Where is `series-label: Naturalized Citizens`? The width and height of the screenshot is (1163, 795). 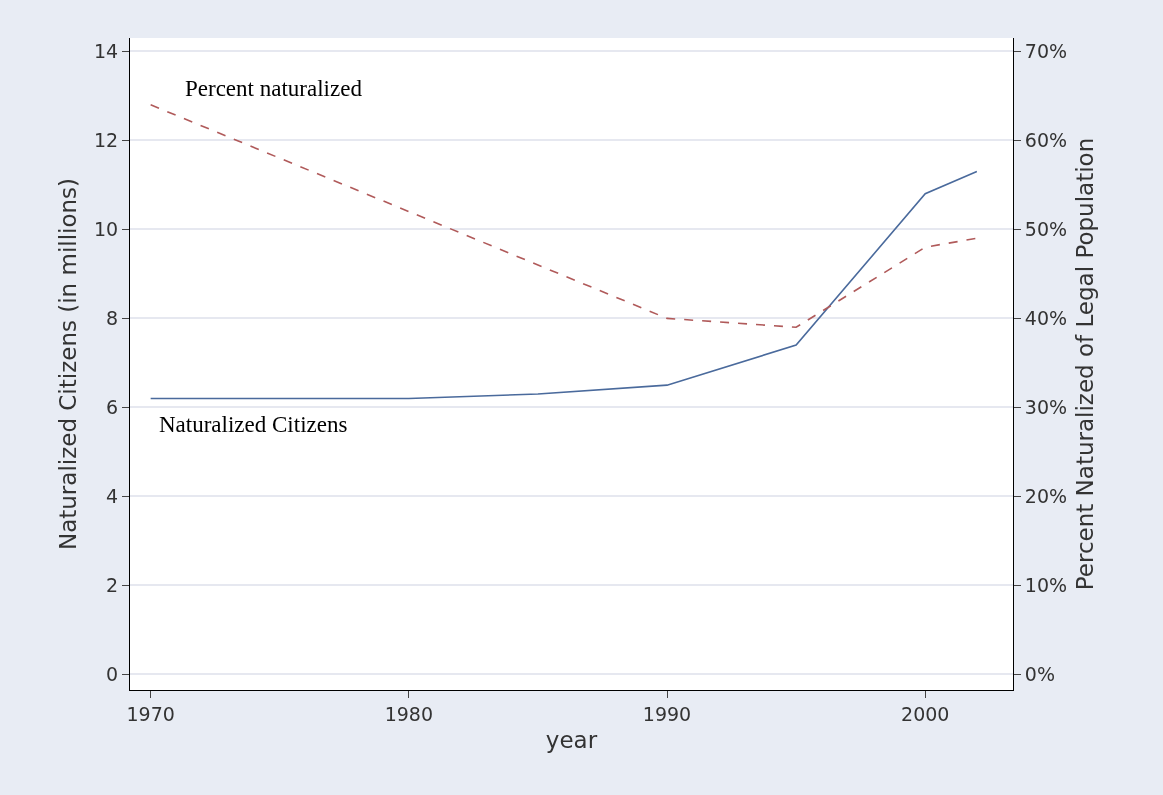
series-label: Naturalized Citizens is located at coordinates (253, 424).